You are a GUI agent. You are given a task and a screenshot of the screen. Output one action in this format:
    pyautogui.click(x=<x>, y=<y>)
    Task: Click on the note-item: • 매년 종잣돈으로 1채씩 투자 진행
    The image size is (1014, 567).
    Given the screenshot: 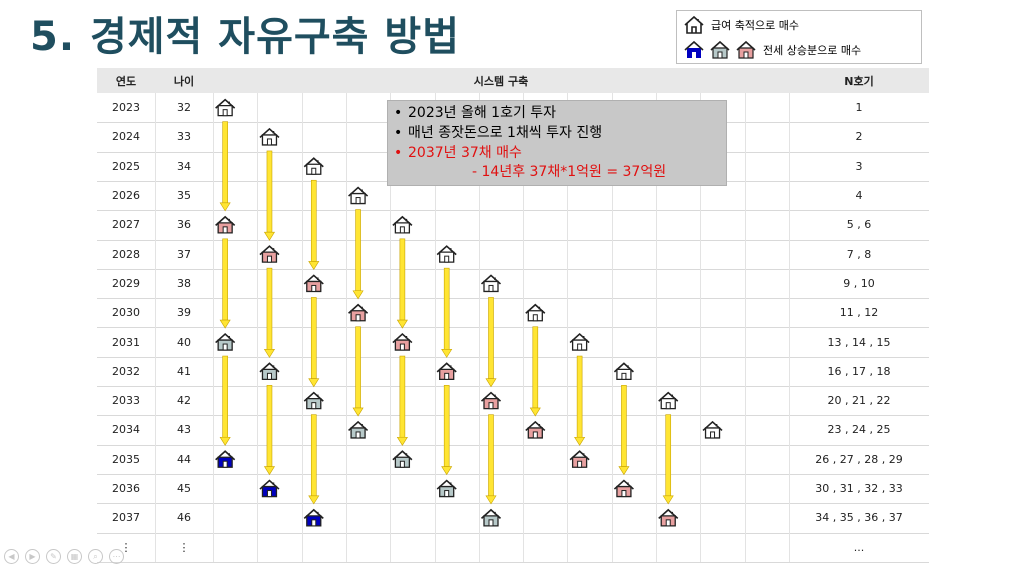 What is the action you would take?
    pyautogui.click(x=498, y=133)
    